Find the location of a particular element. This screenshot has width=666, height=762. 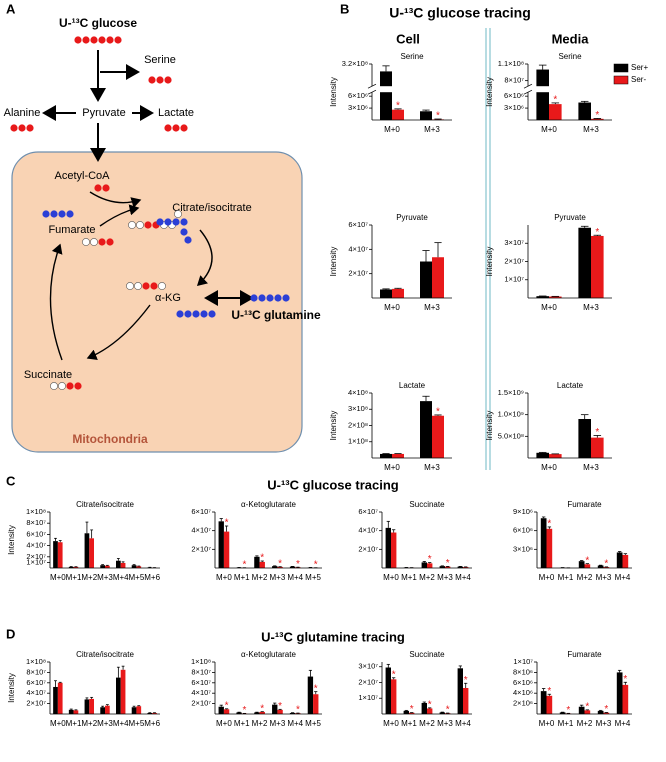

y-tick-label: 3×10⁷ is located at coordinates (368, 666).